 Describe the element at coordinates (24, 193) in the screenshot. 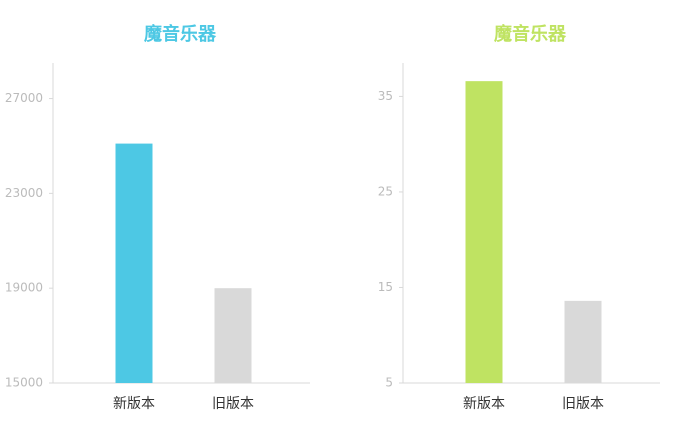

I see `y-tick-label: 23000` at that location.